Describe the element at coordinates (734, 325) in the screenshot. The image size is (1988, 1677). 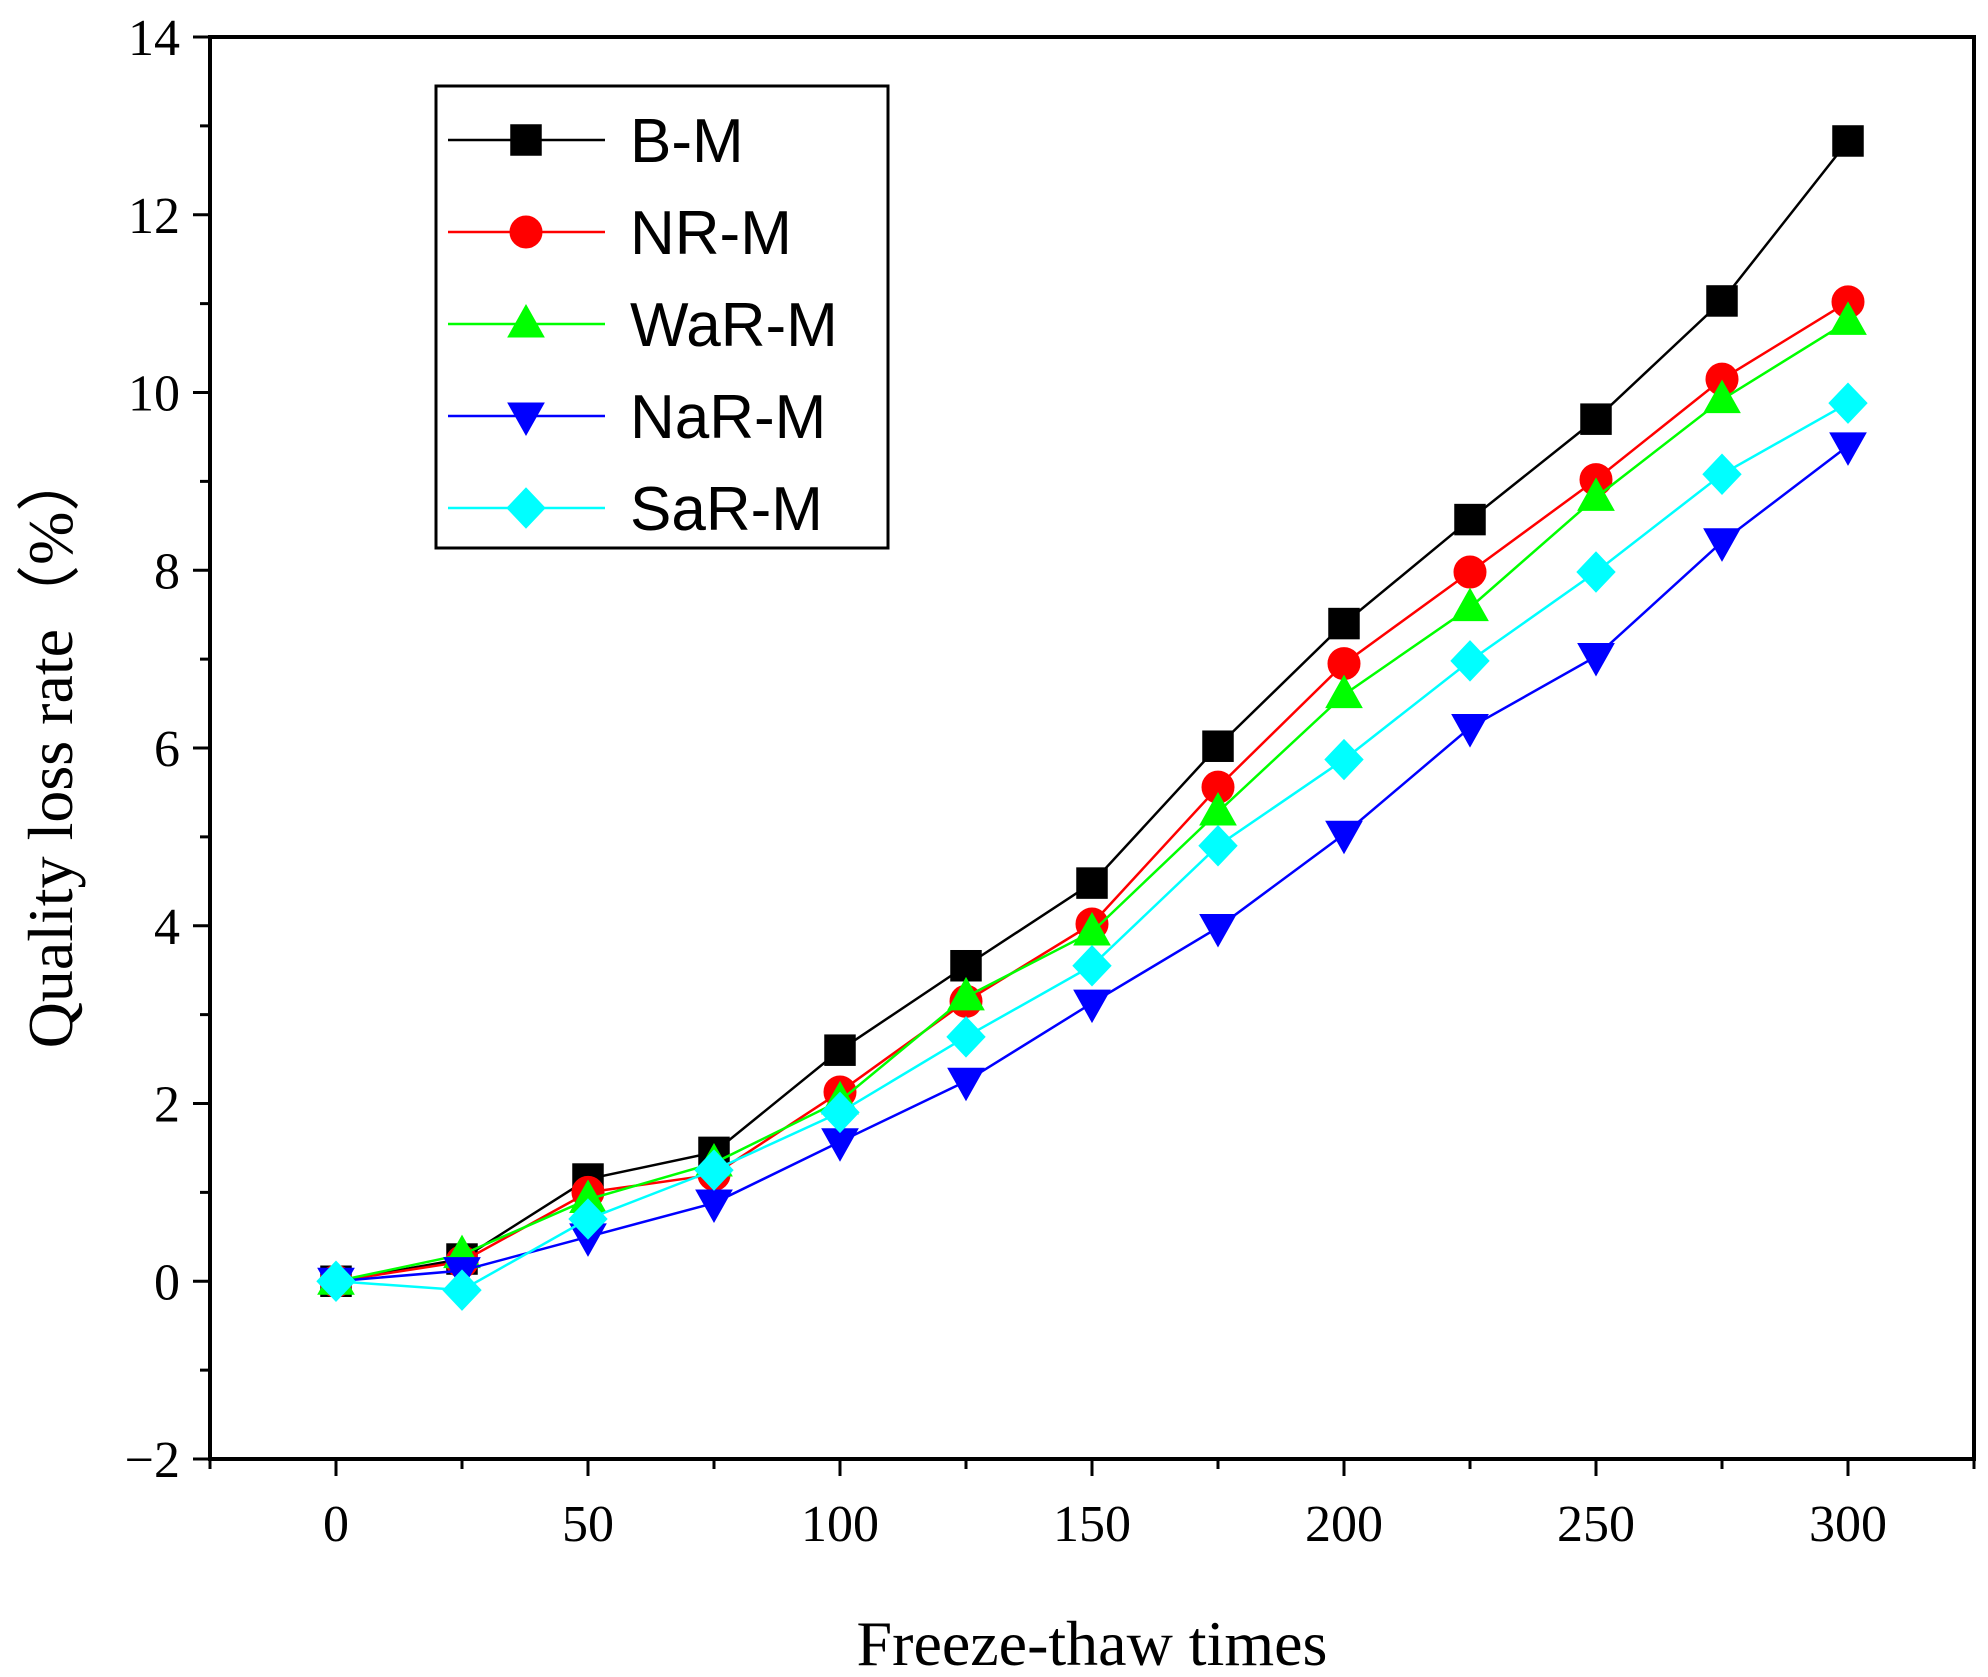
I see `legend-label: WaR-M` at that location.